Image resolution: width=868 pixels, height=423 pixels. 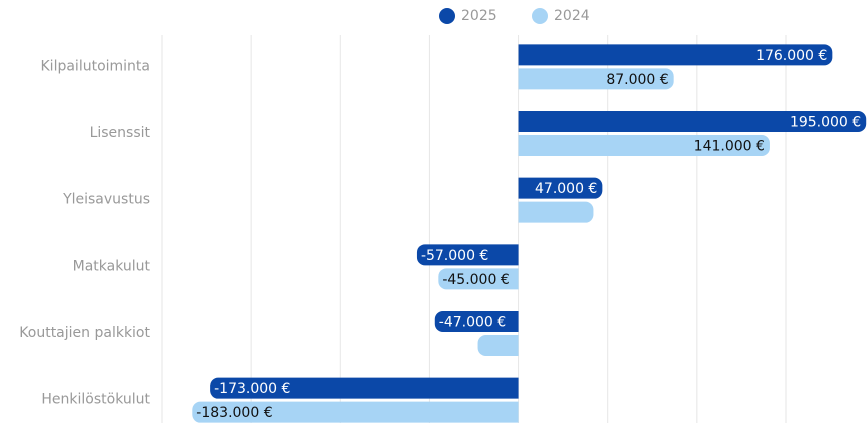 I want to click on data-label: -183.000 €, so click(x=234, y=413).